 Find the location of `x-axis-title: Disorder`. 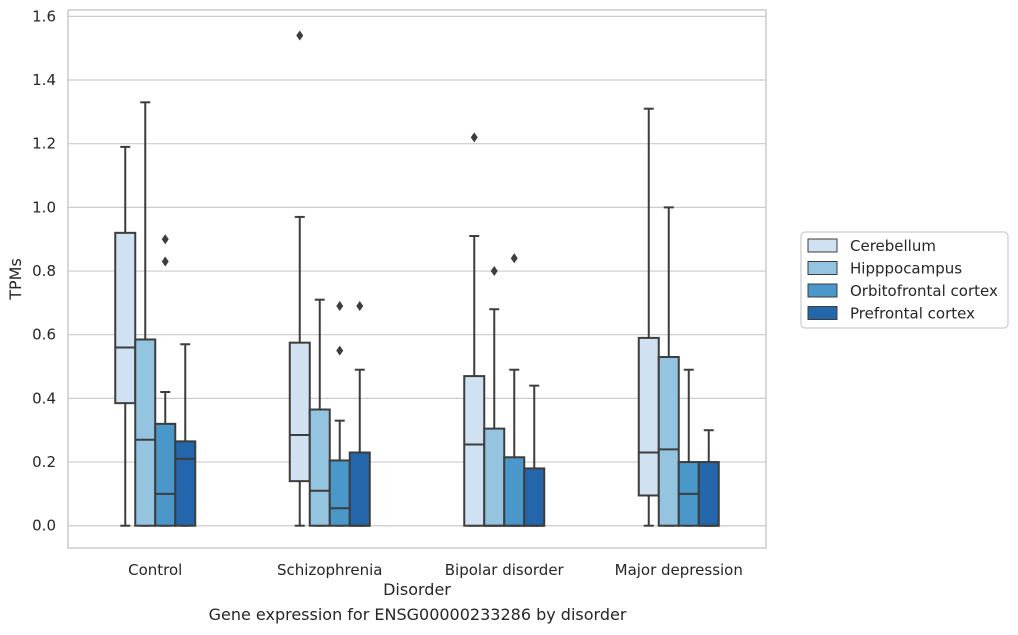

x-axis-title: Disorder is located at coordinates (417, 589).